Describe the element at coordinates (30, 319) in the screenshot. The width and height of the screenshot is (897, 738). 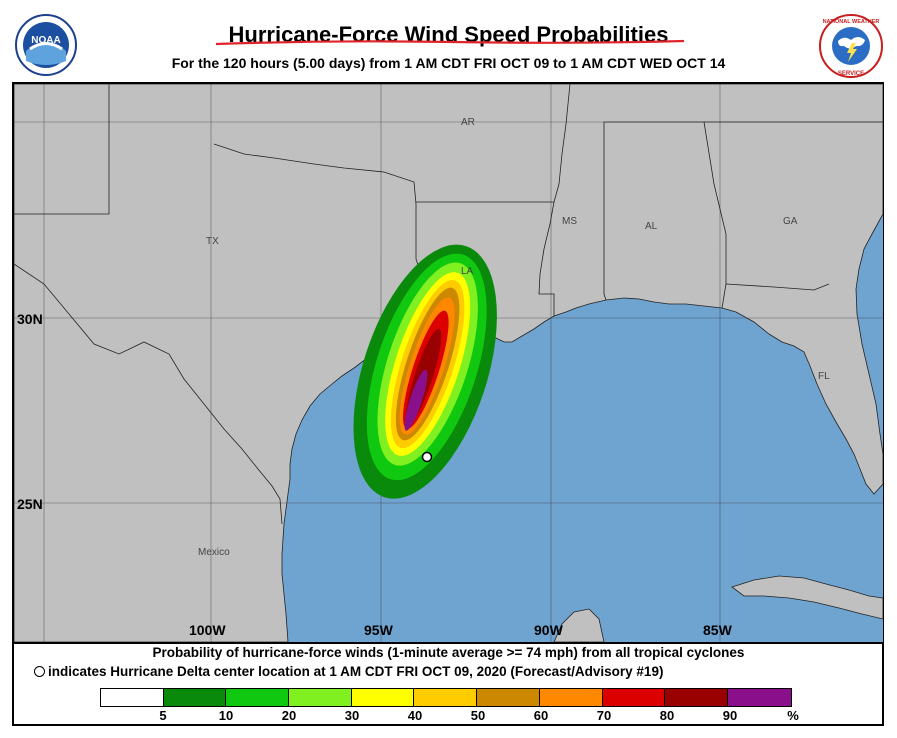
I see `latitude-label: 30N` at that location.